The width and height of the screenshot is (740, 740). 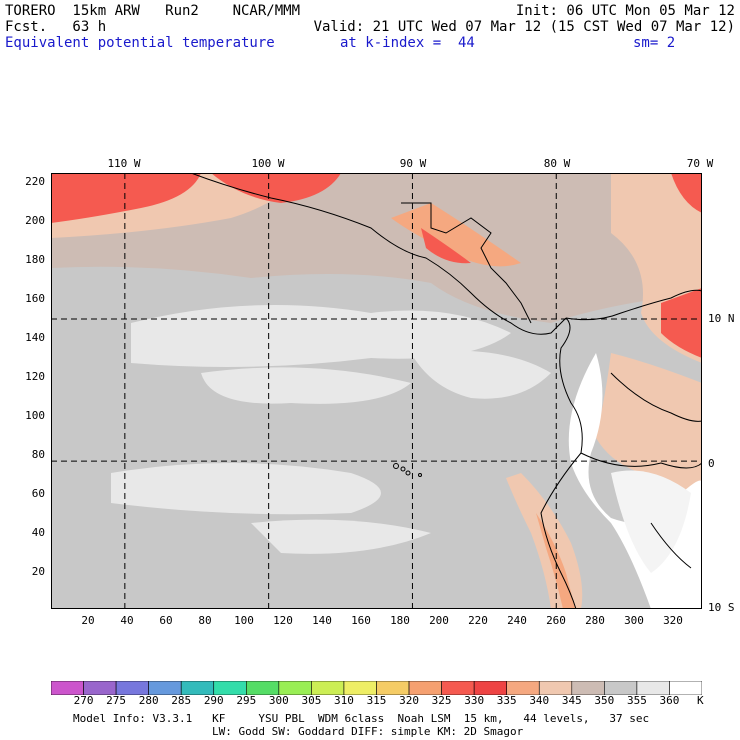 What do you see at coordinates (246, 700) in the screenshot?
I see `color-scale-label: 295` at bounding box center [246, 700].